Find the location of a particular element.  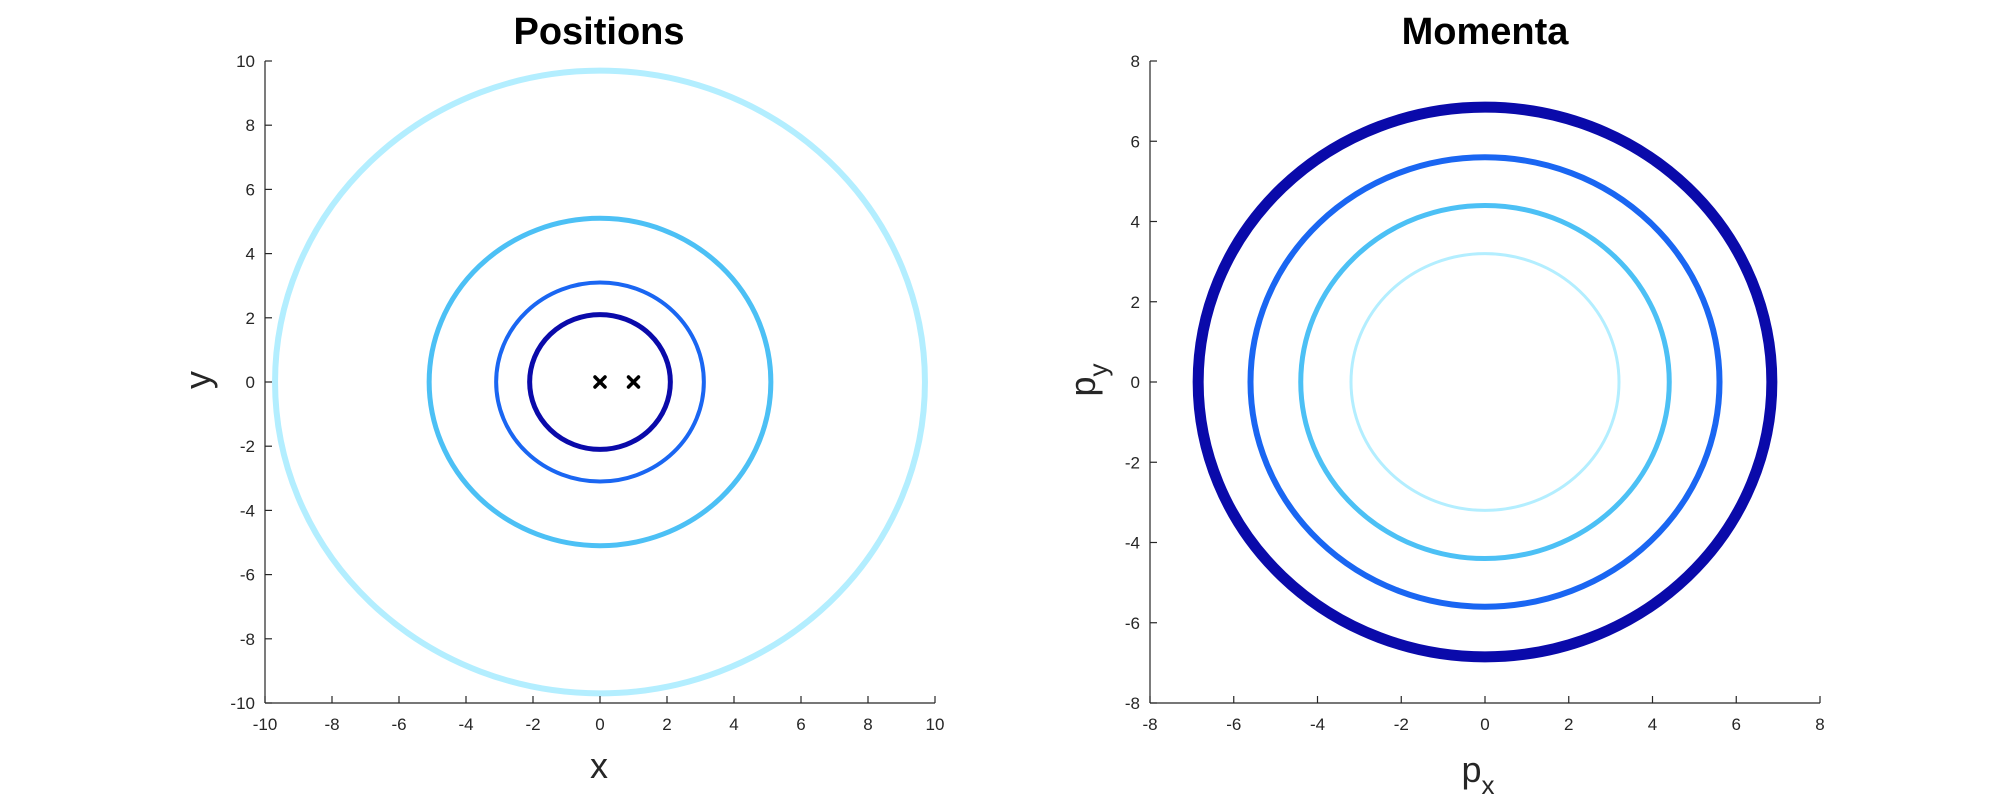

momenta-x-tick-label: -2 is located at coordinates (1401, 724).